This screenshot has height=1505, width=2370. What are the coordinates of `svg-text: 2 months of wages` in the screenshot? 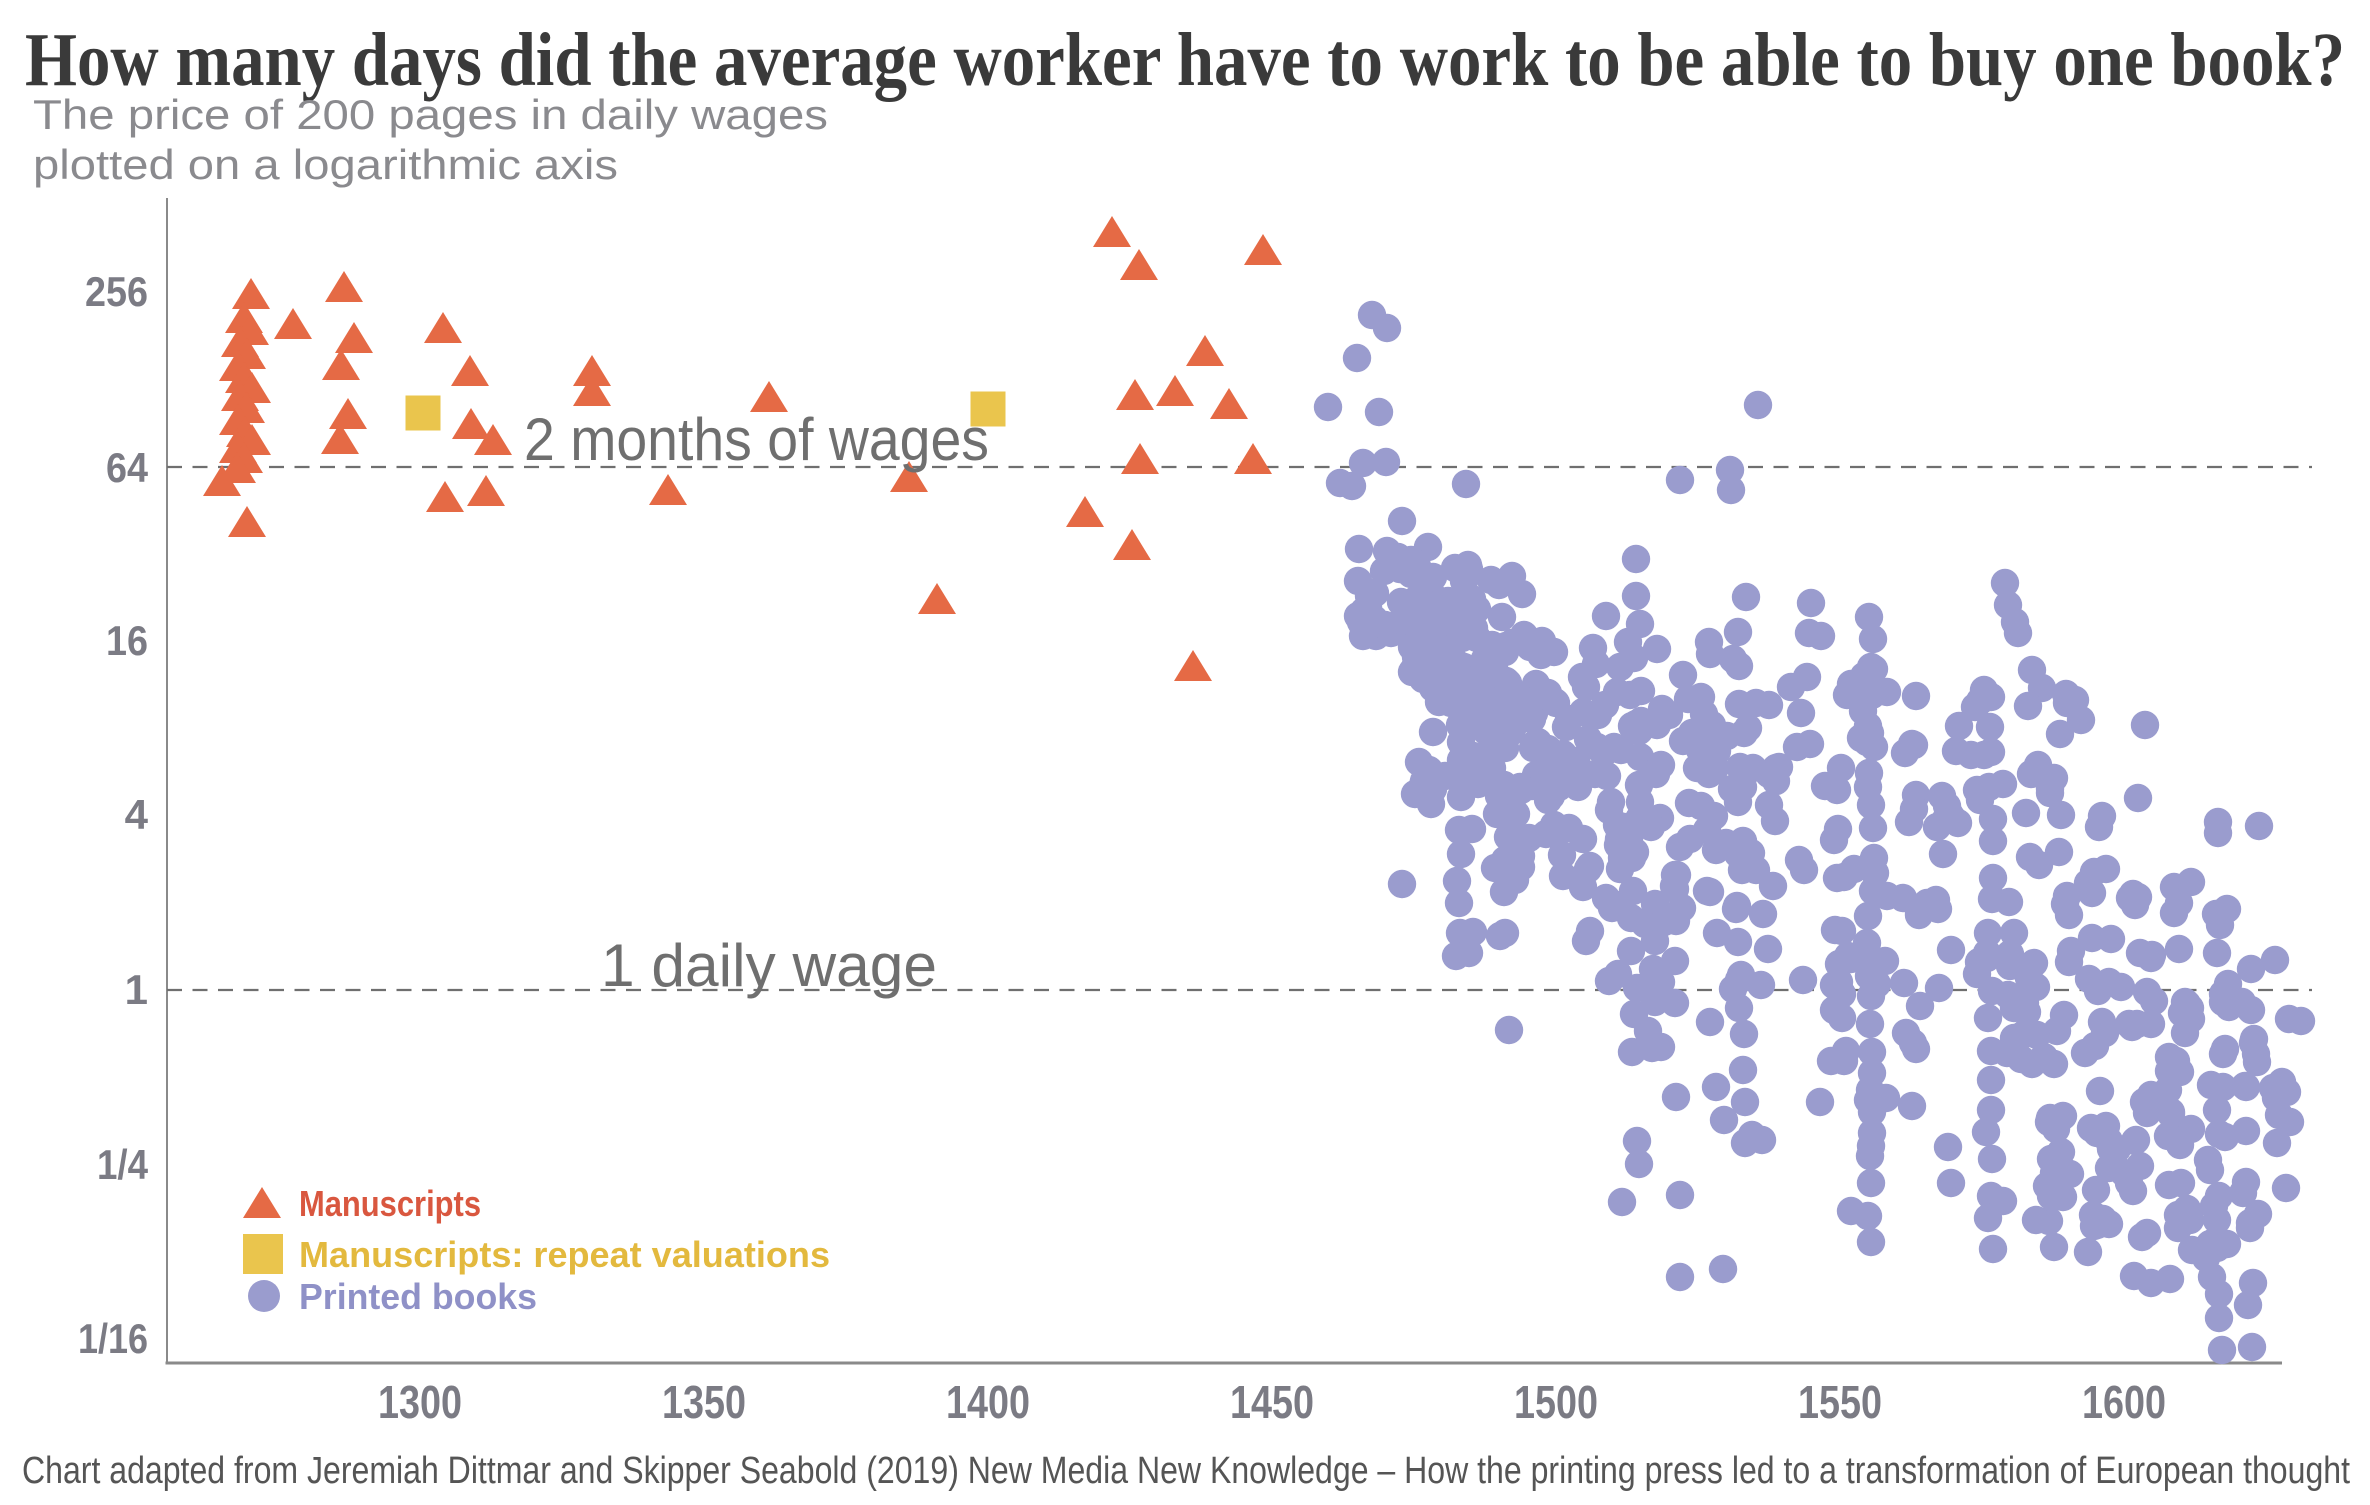 It's located at (756, 439).